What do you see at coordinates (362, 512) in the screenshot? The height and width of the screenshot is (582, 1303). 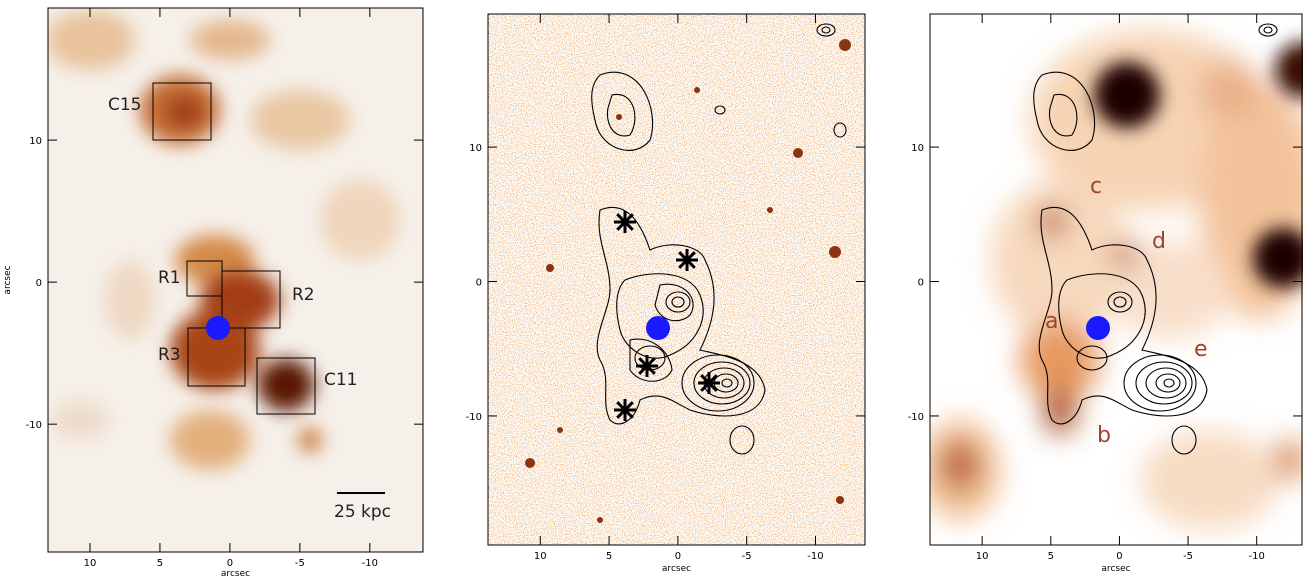 I see `annotation: 25 kpc` at bounding box center [362, 512].